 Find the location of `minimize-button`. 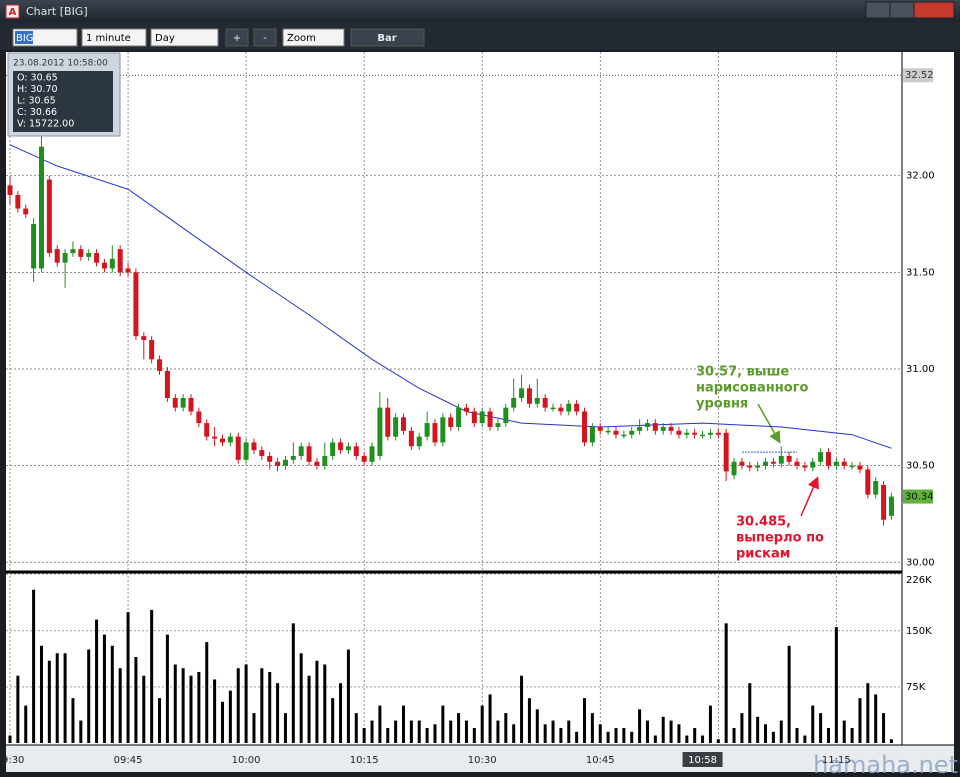

minimize-button is located at coordinates (878, 10).